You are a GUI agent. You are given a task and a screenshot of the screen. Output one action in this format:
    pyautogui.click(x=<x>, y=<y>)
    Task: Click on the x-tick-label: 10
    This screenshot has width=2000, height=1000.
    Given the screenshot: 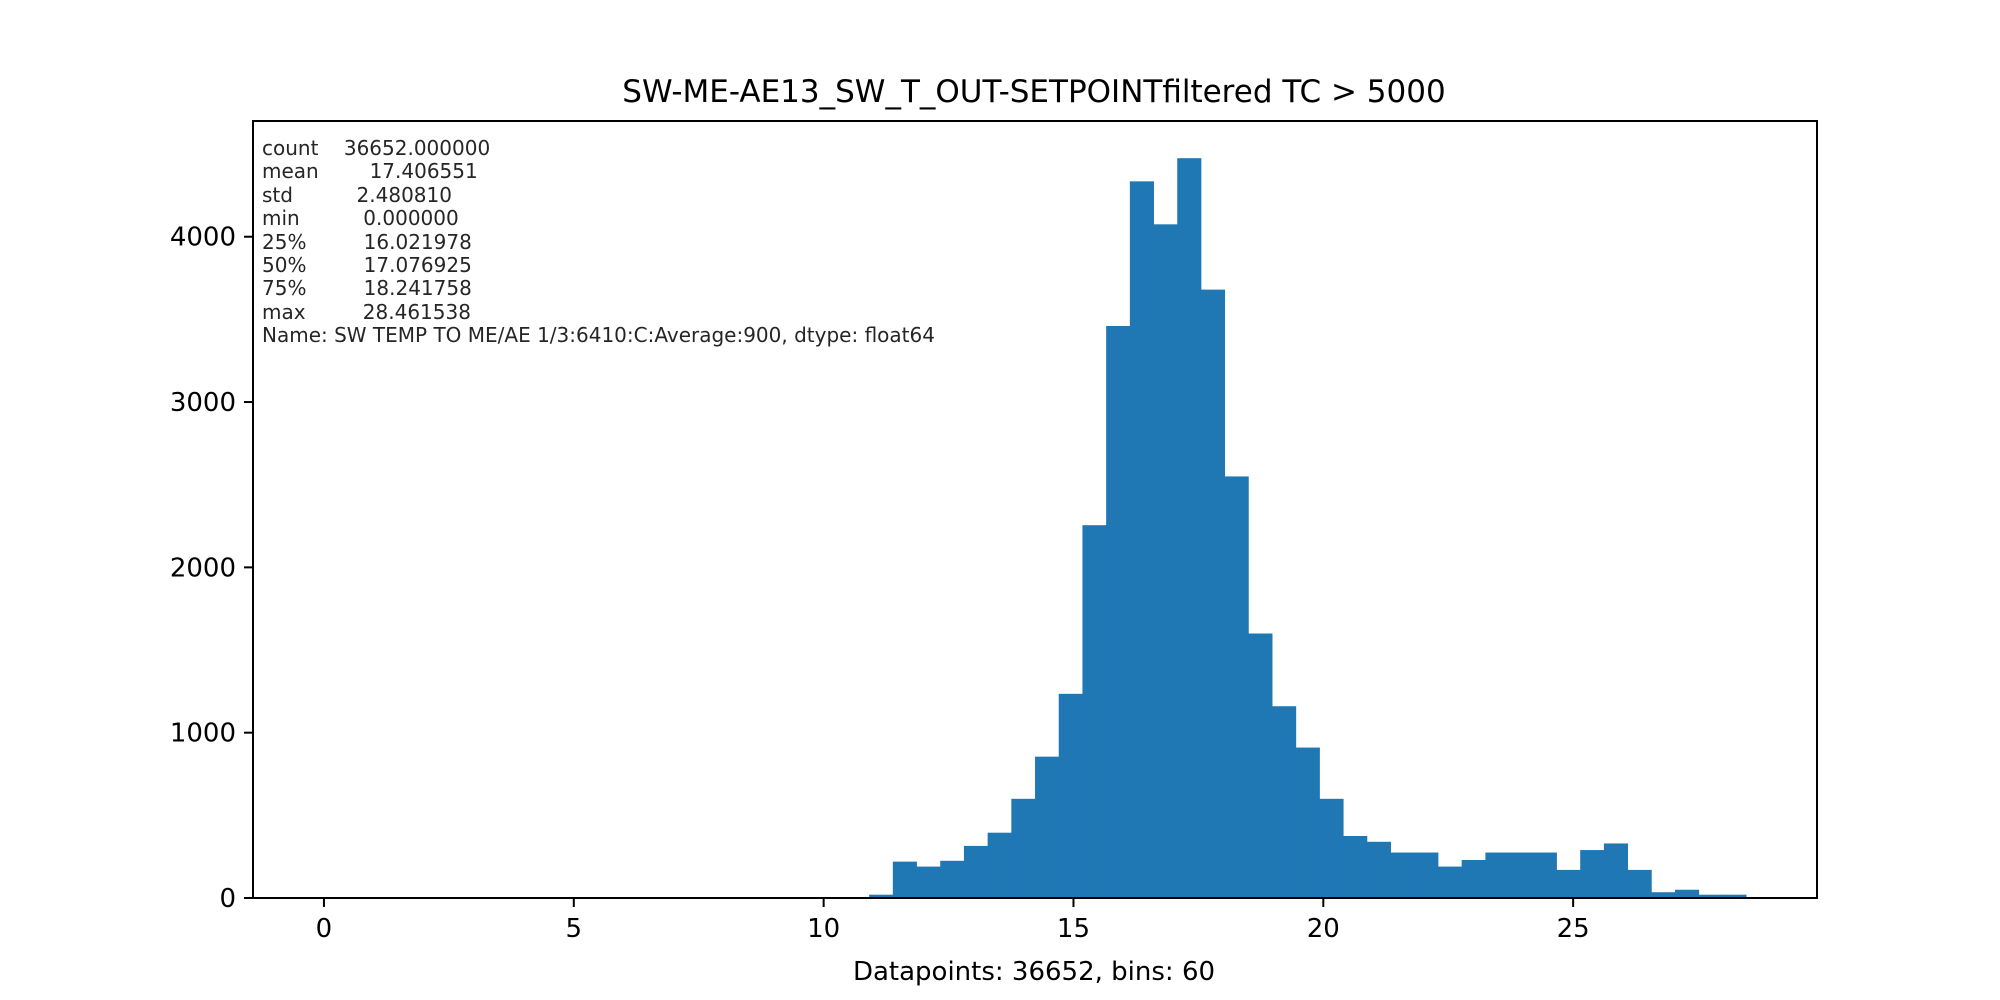 What is the action you would take?
    pyautogui.click(x=823, y=929)
    